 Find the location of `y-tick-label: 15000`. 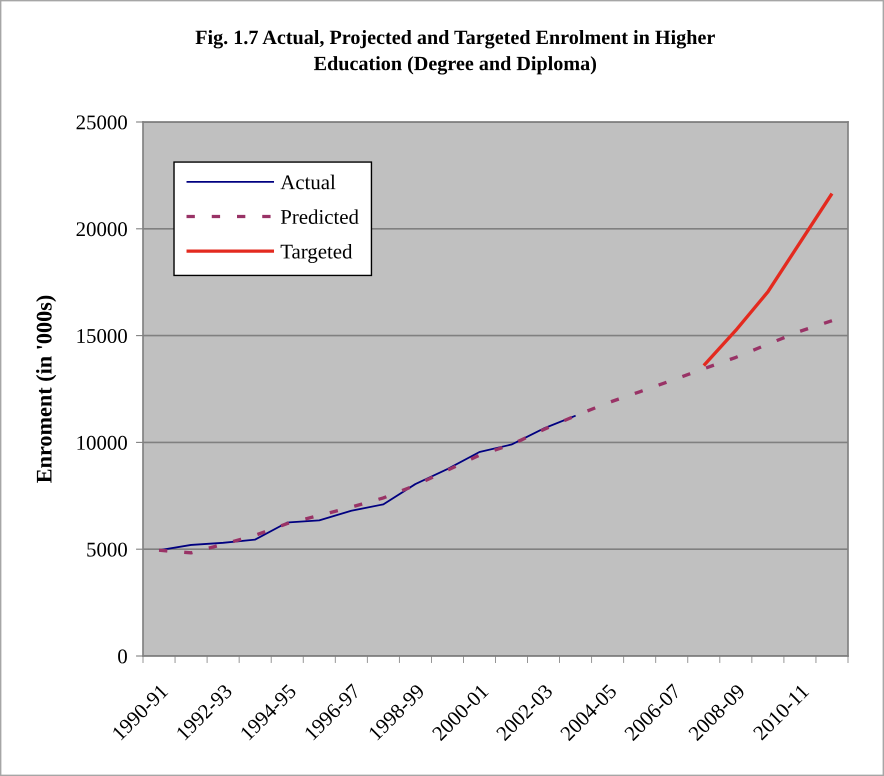

y-tick-label: 15000 is located at coordinates (102, 336).